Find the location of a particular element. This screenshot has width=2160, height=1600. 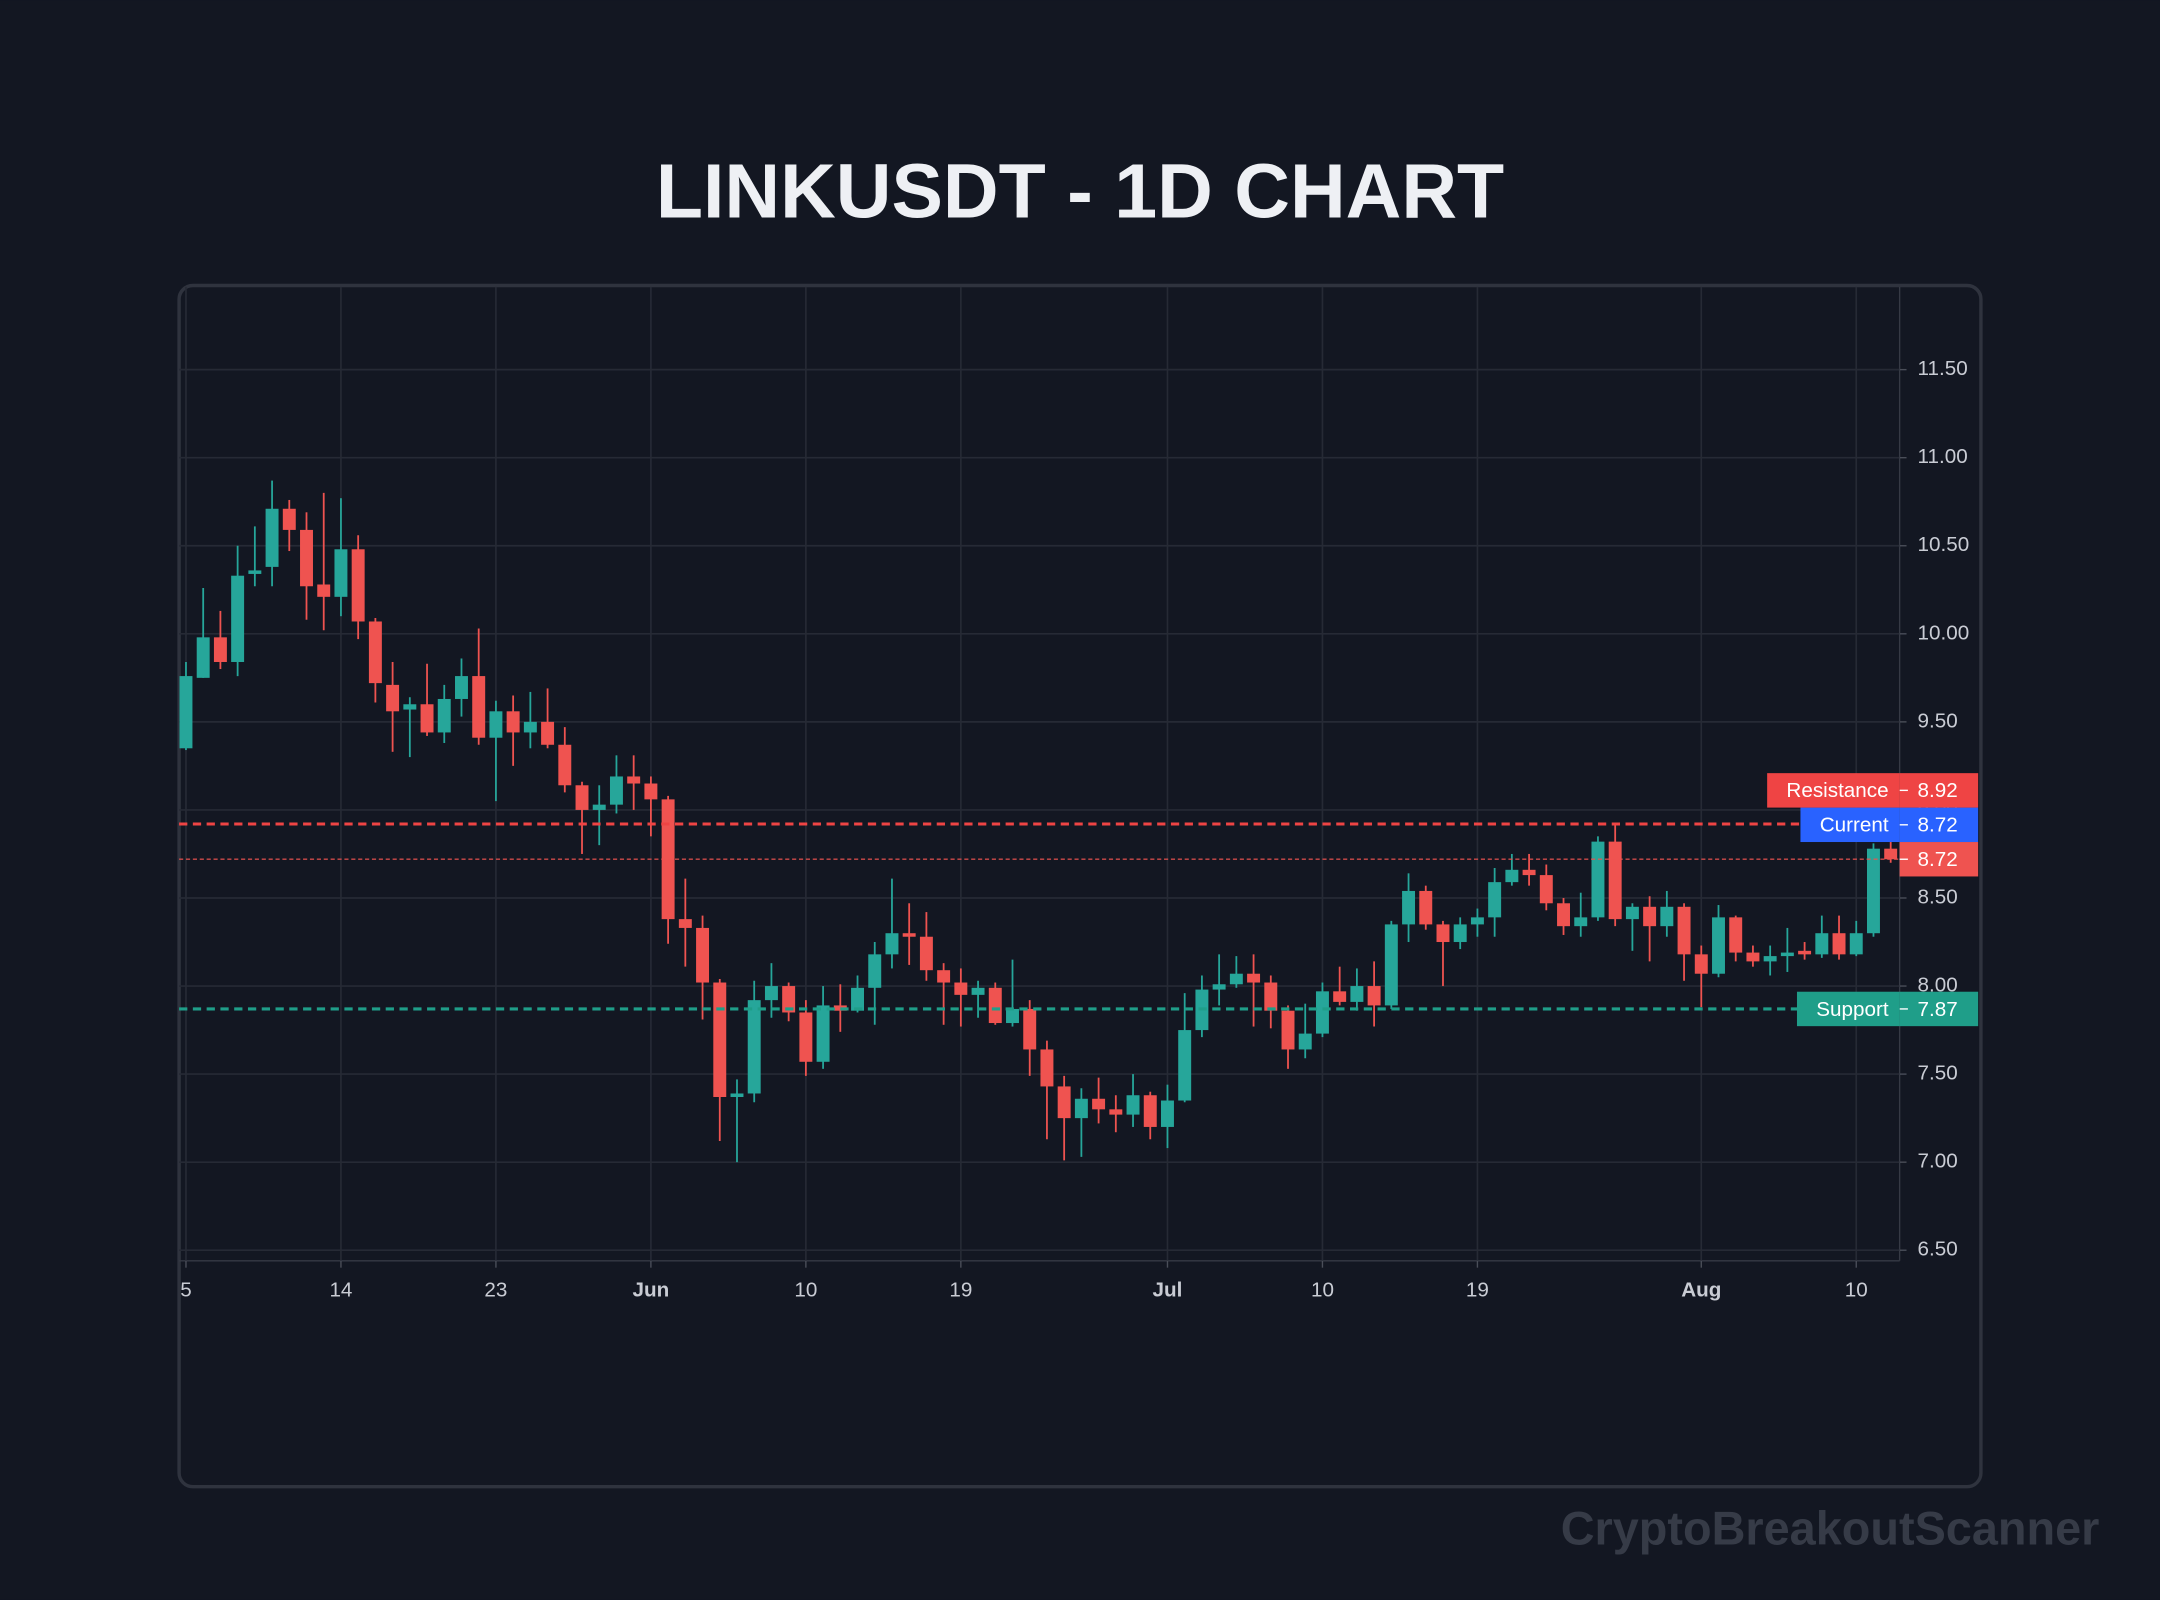

y-tick-label: 11.00 is located at coordinates (1943, 456).